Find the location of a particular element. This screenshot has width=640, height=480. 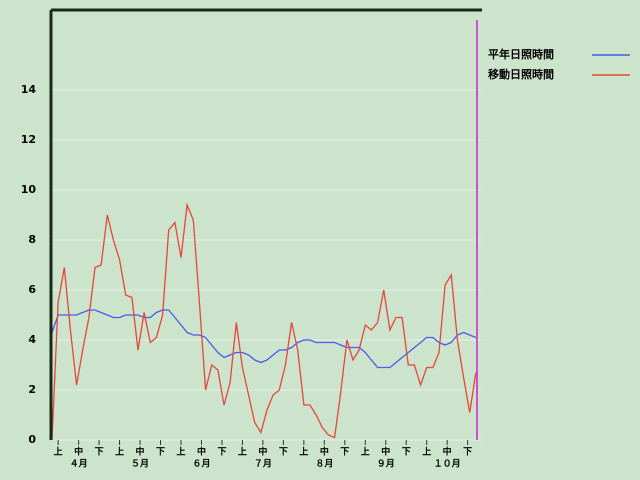

month-label: ９月 is located at coordinates (386, 464).